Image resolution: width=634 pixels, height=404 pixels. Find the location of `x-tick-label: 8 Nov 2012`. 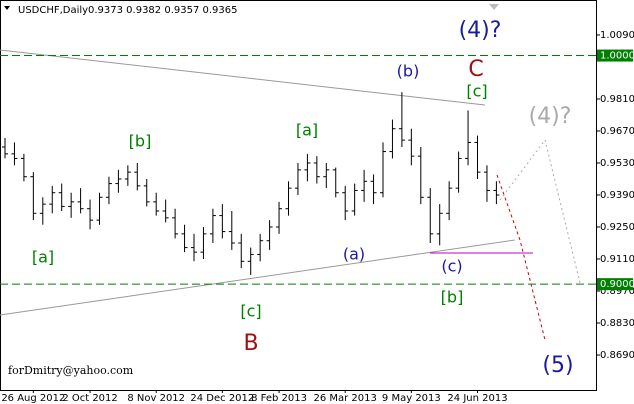

x-tick-label: 8 Nov 2012 is located at coordinates (156, 398).